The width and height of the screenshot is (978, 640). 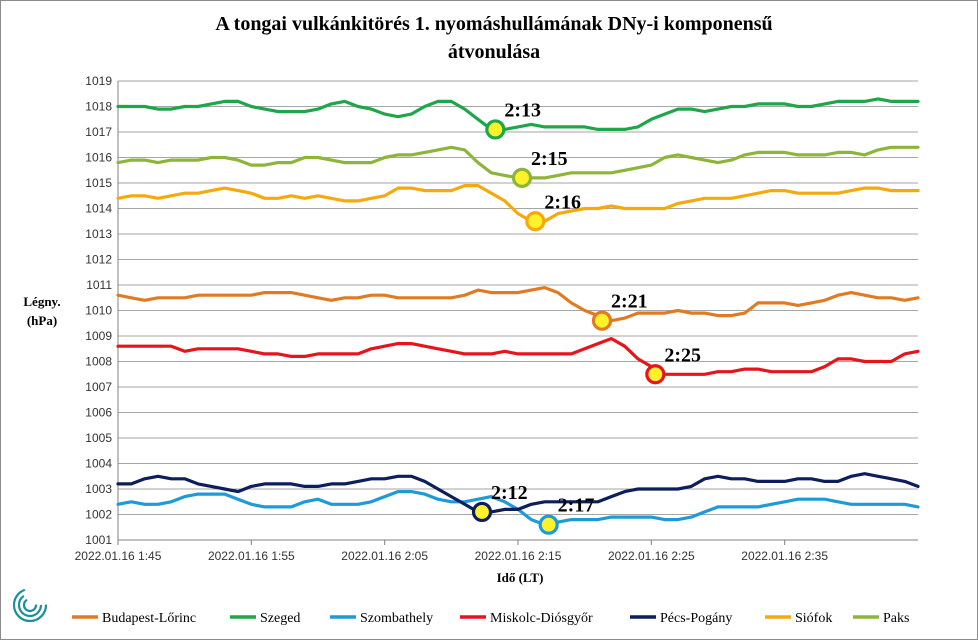 I want to click on legend-label: Szombathely, so click(x=396, y=618).